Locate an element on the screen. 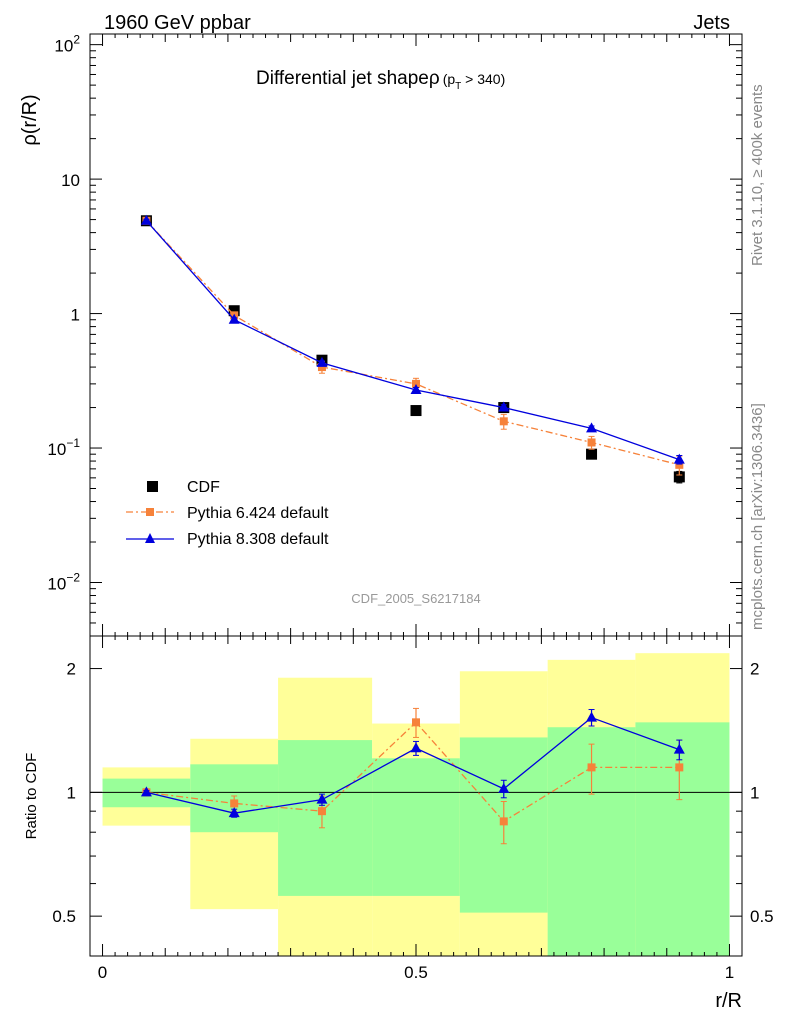 This screenshot has width=786, height=1024. y-tick-label: 1 is located at coordinates (75, 315).